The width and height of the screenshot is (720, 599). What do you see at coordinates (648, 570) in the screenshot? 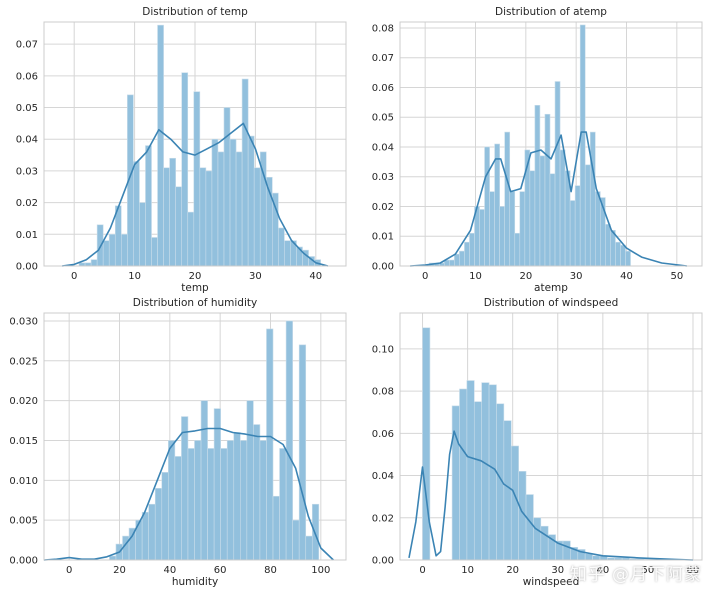
I see `x-tick-label: 50` at bounding box center [648, 570].